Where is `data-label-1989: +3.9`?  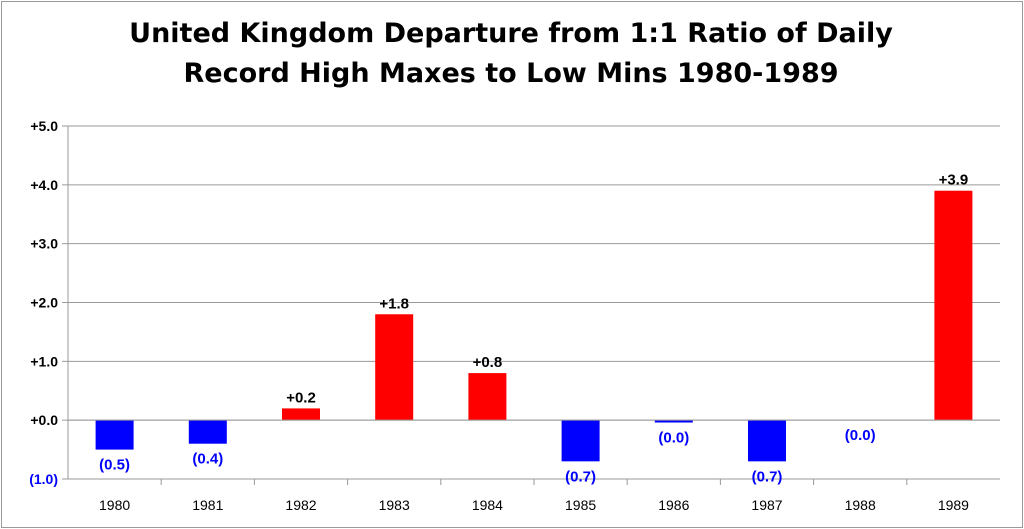
data-label-1989: +3.9 is located at coordinates (954, 180).